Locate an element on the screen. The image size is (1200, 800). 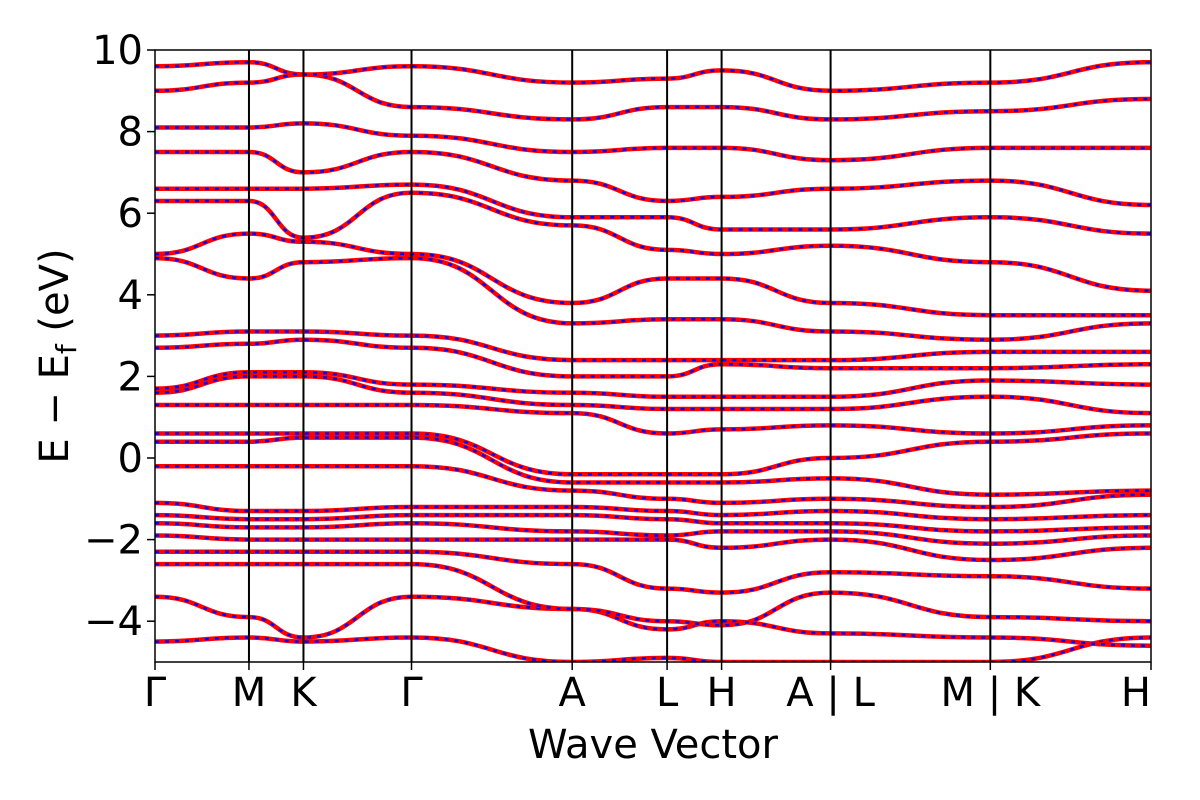
y-tick-label-5: 0 is located at coordinates (130, 459).